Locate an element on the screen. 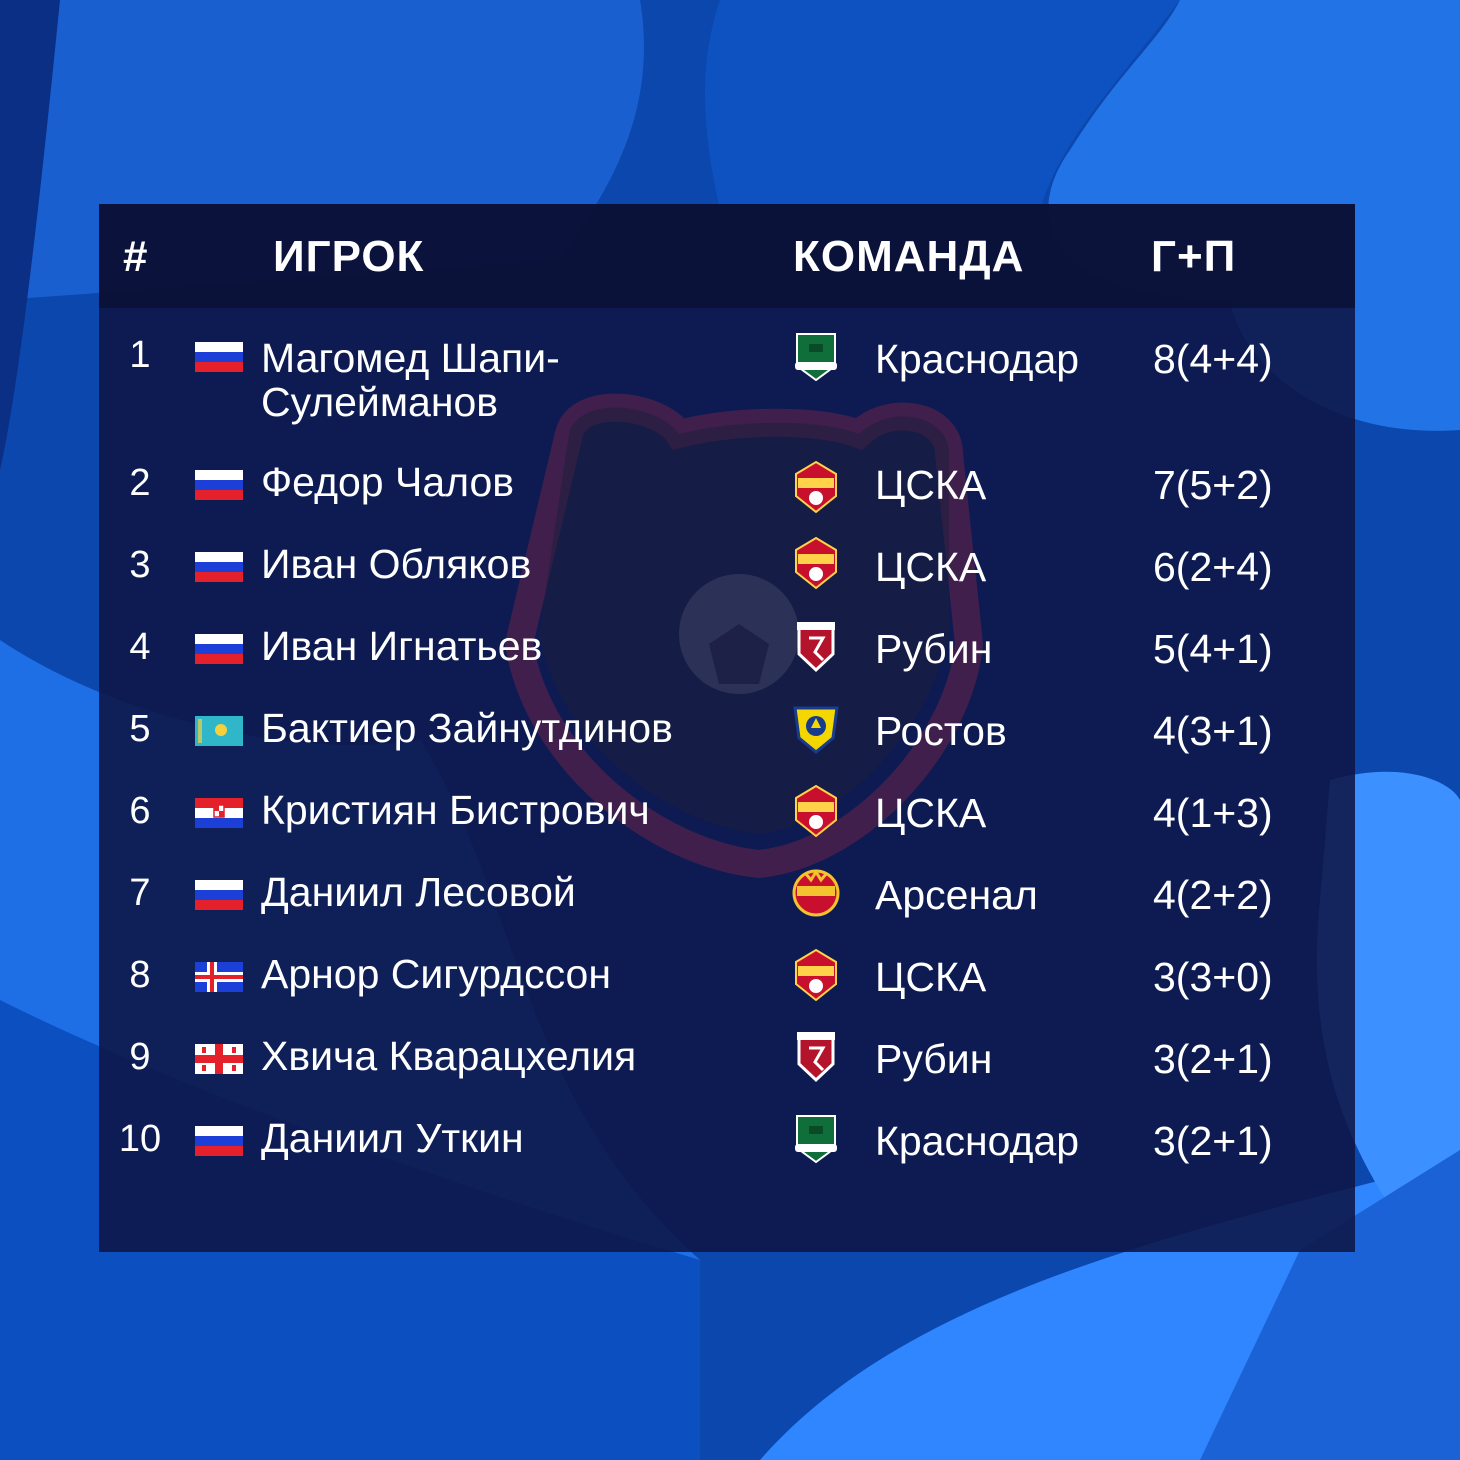 The width and height of the screenshot is (1460, 1460). arsenal-logo-icon is located at coordinates (816, 893).